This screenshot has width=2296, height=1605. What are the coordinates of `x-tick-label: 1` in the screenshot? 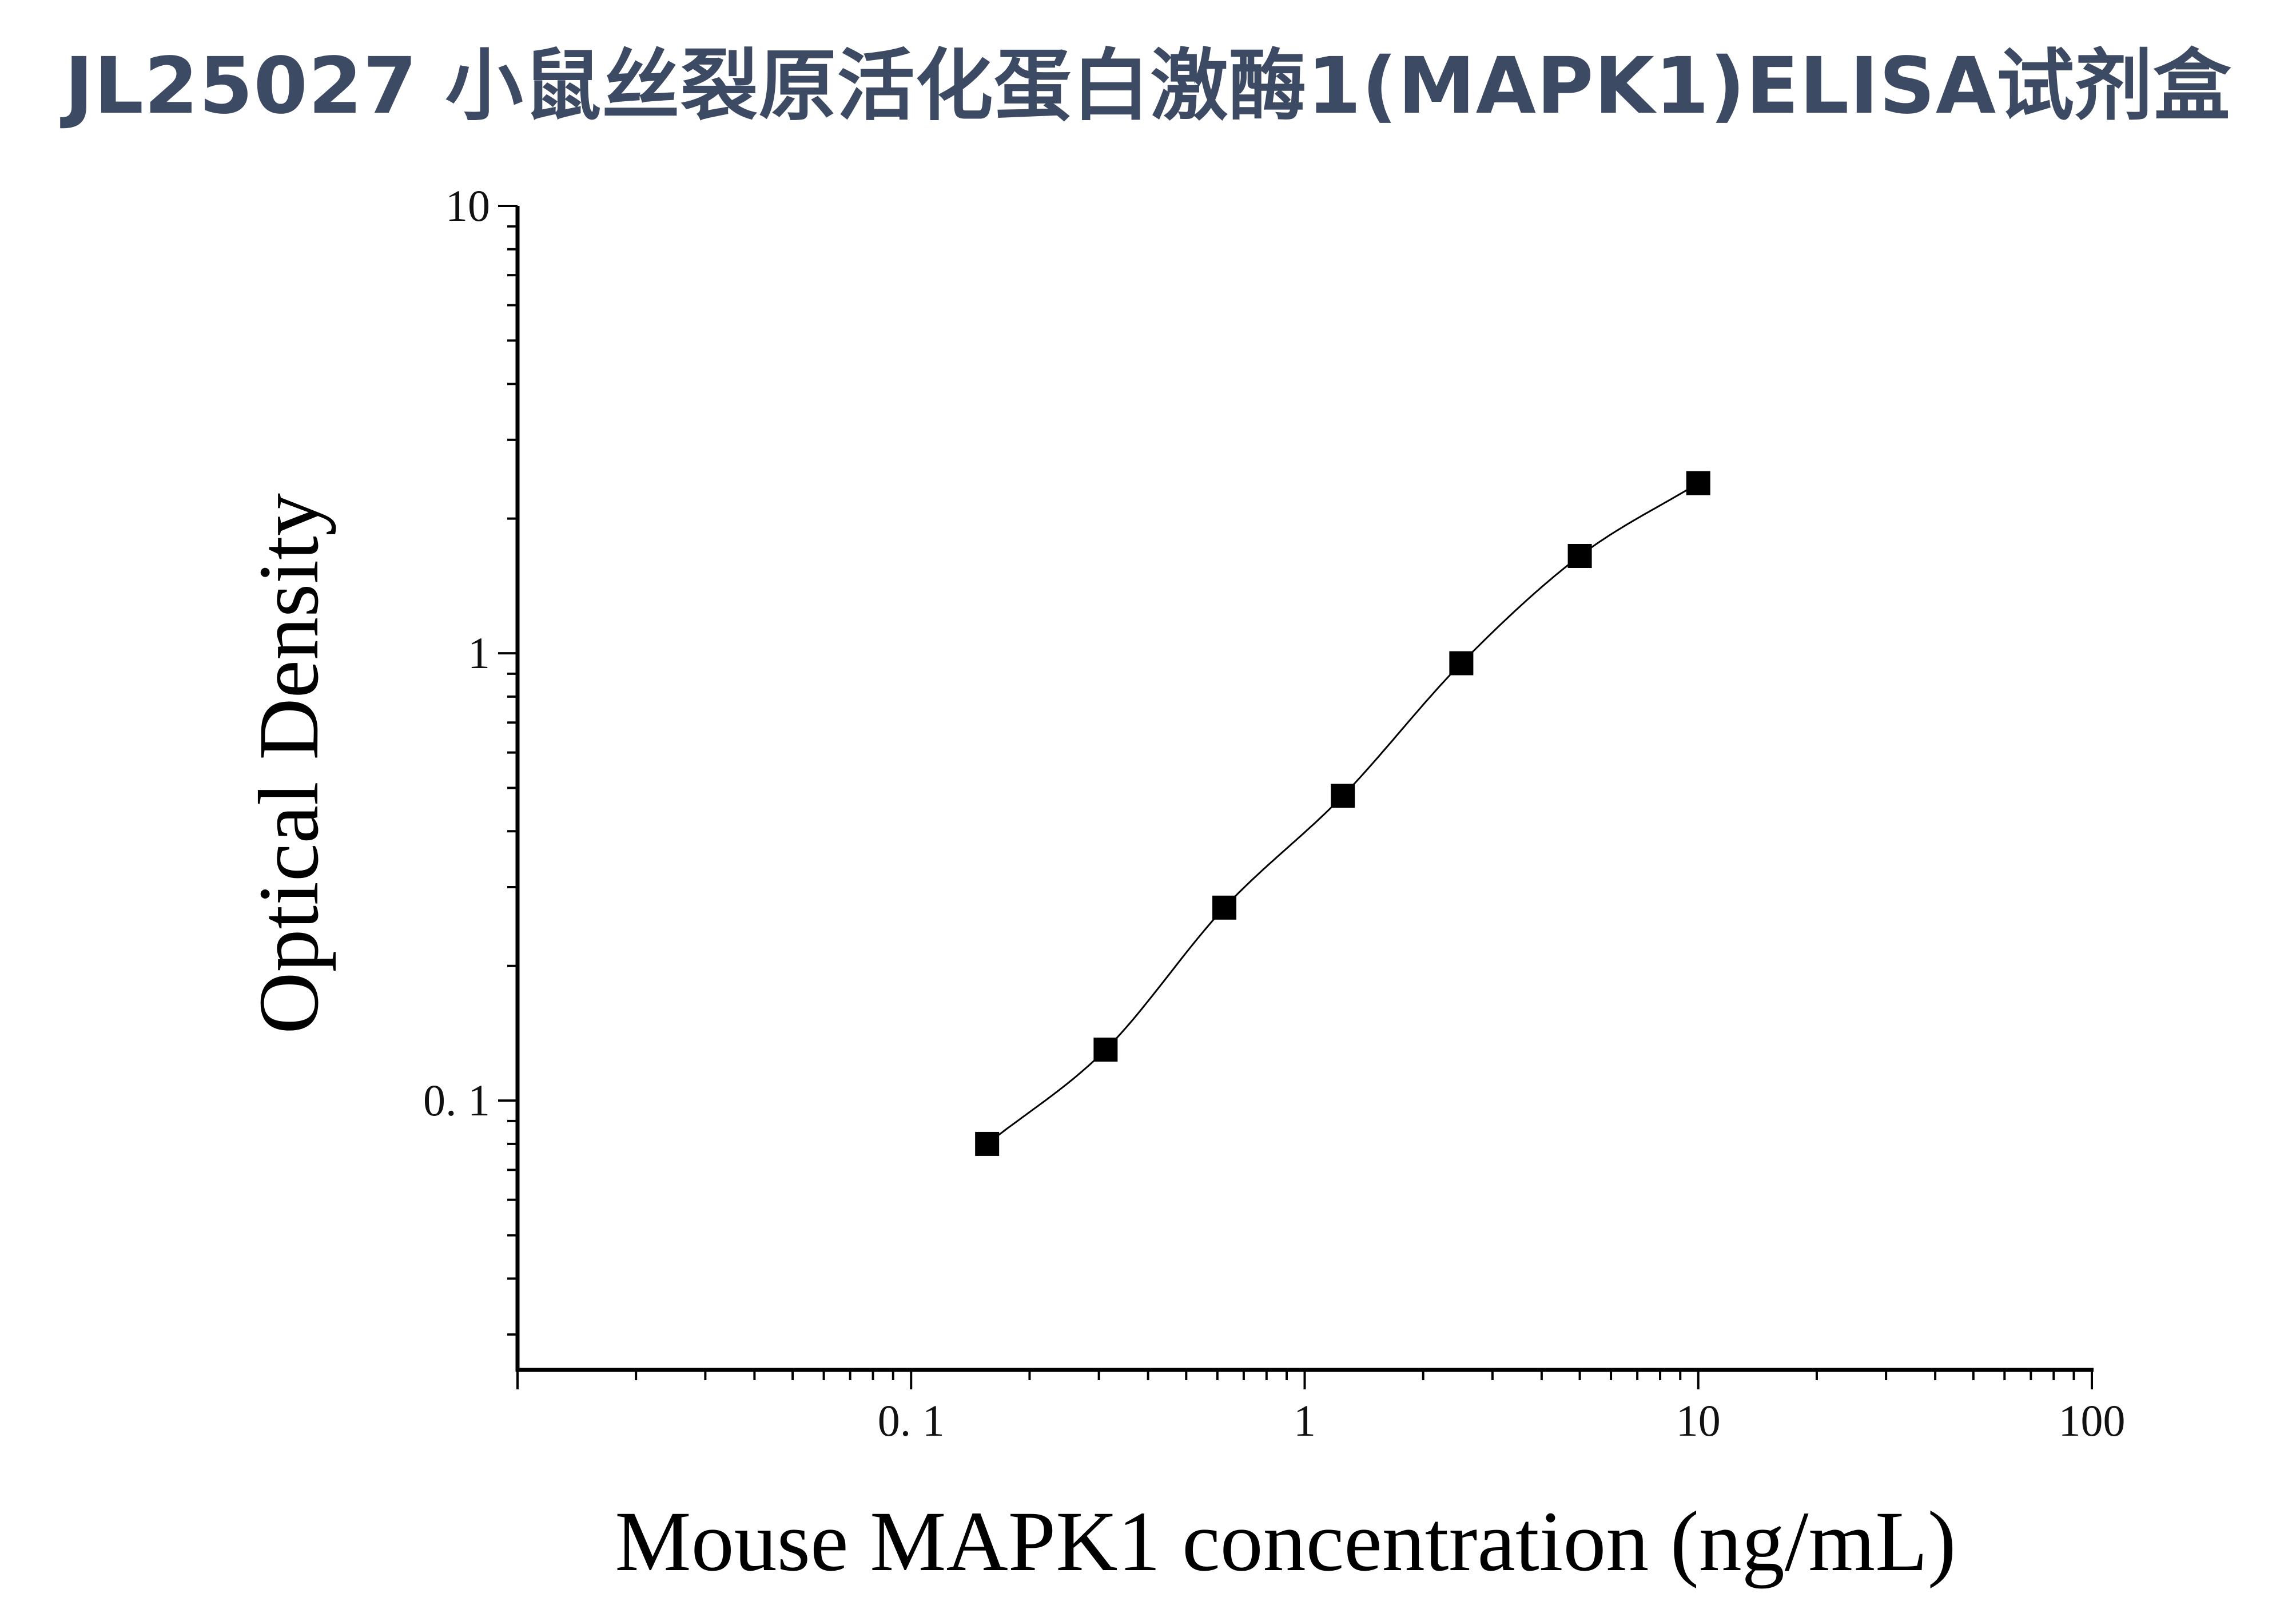 It's located at (1305, 1420).